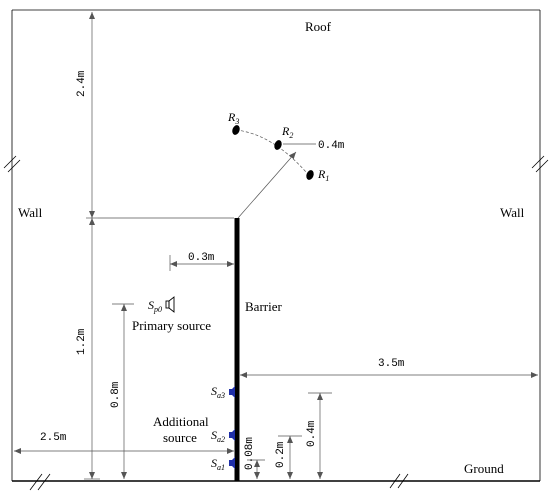  What do you see at coordinates (312, 433) in the screenshot?
I see `dim-sa3-height-b: 0.4m` at bounding box center [312, 433].